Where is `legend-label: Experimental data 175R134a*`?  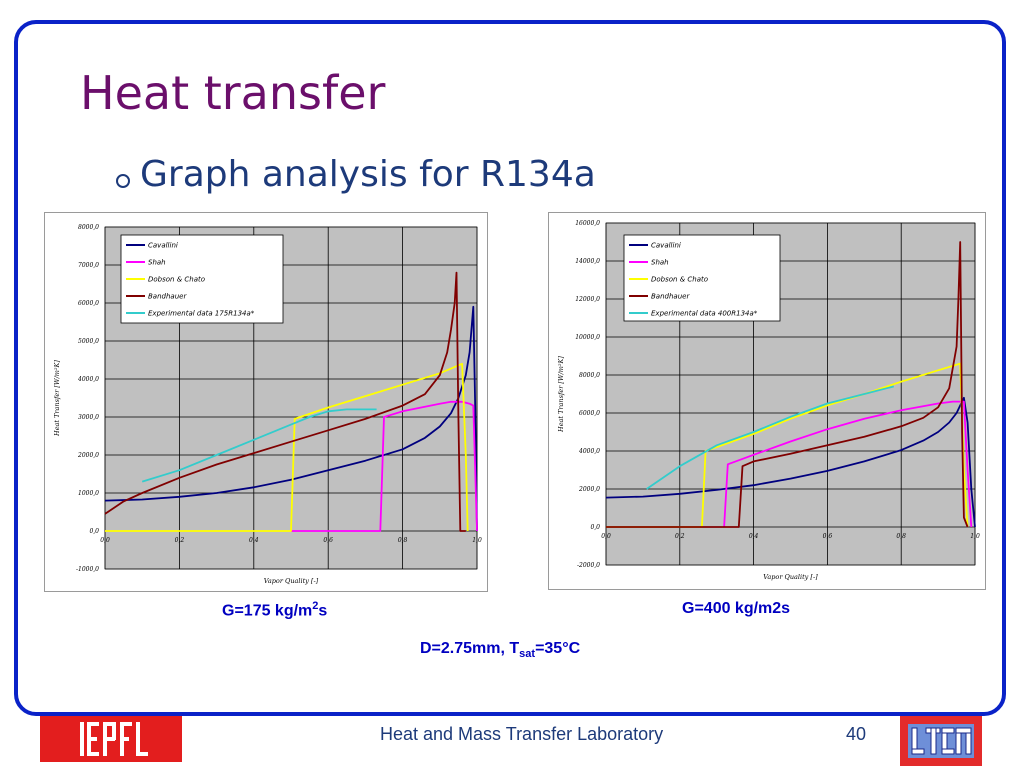
legend-label: Experimental data 175R134a* is located at coordinates (201, 314).